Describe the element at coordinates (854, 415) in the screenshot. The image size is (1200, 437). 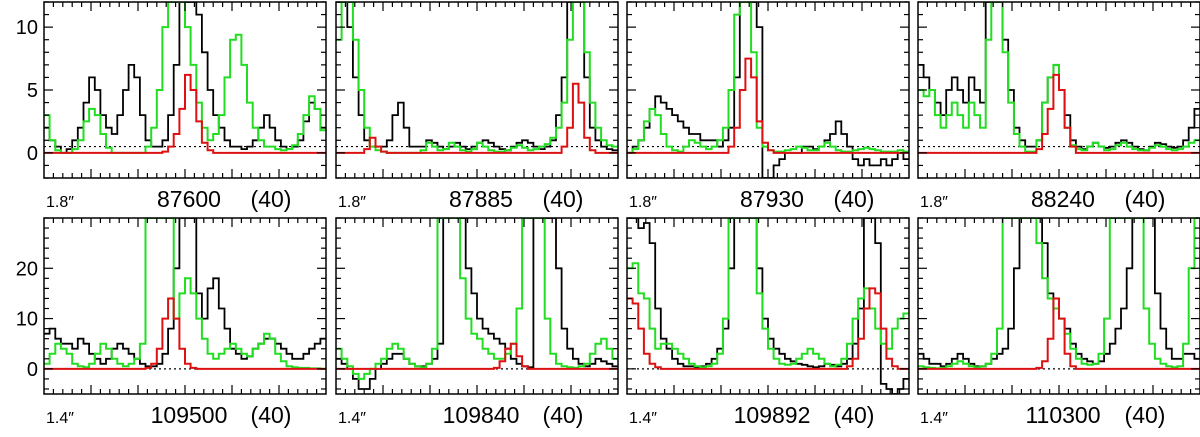
I see `tag-label-7: (40)` at that location.